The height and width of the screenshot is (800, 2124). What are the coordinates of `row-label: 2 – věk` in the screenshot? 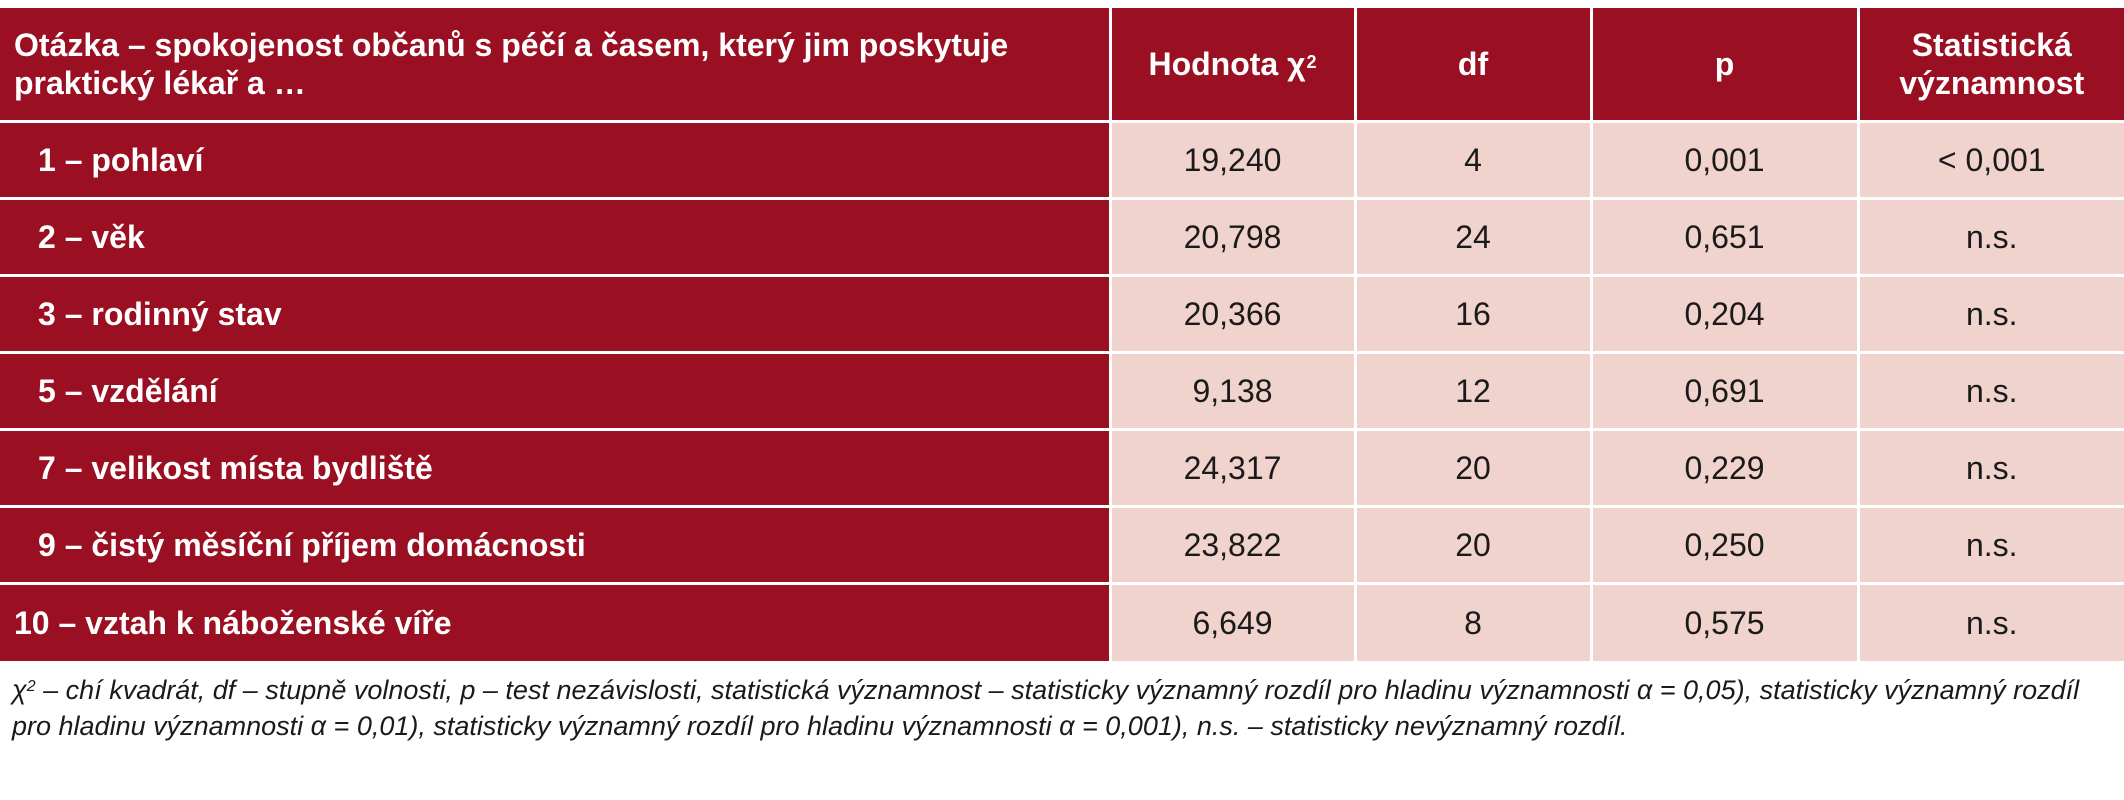 It's located at (556, 237).